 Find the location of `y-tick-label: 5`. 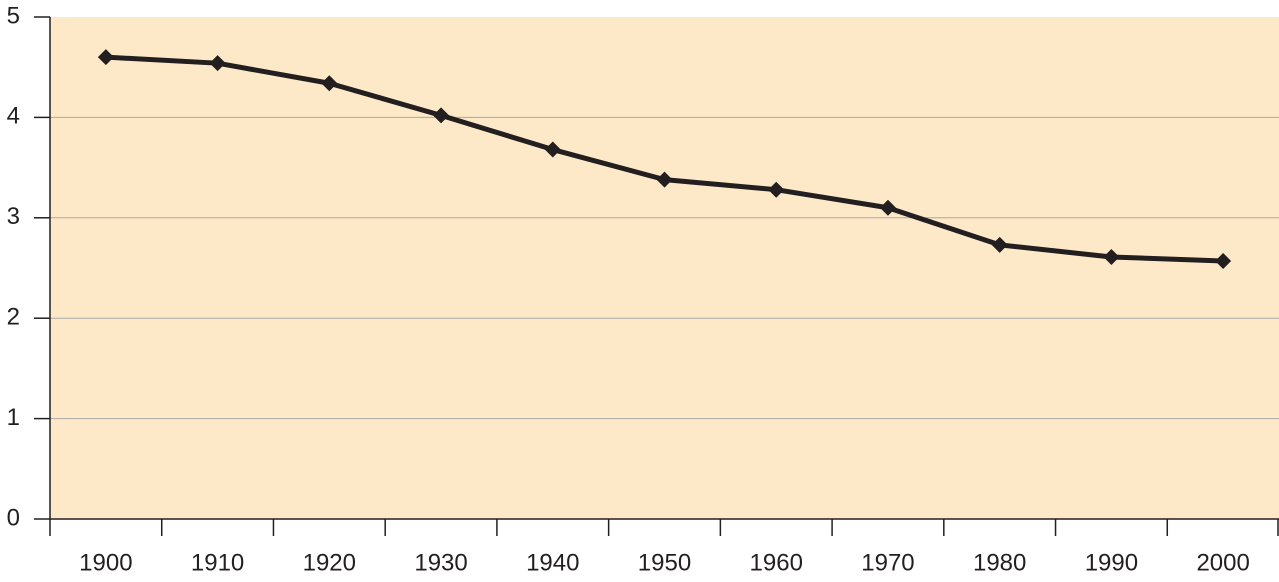

y-tick-label: 5 is located at coordinates (13, 15).